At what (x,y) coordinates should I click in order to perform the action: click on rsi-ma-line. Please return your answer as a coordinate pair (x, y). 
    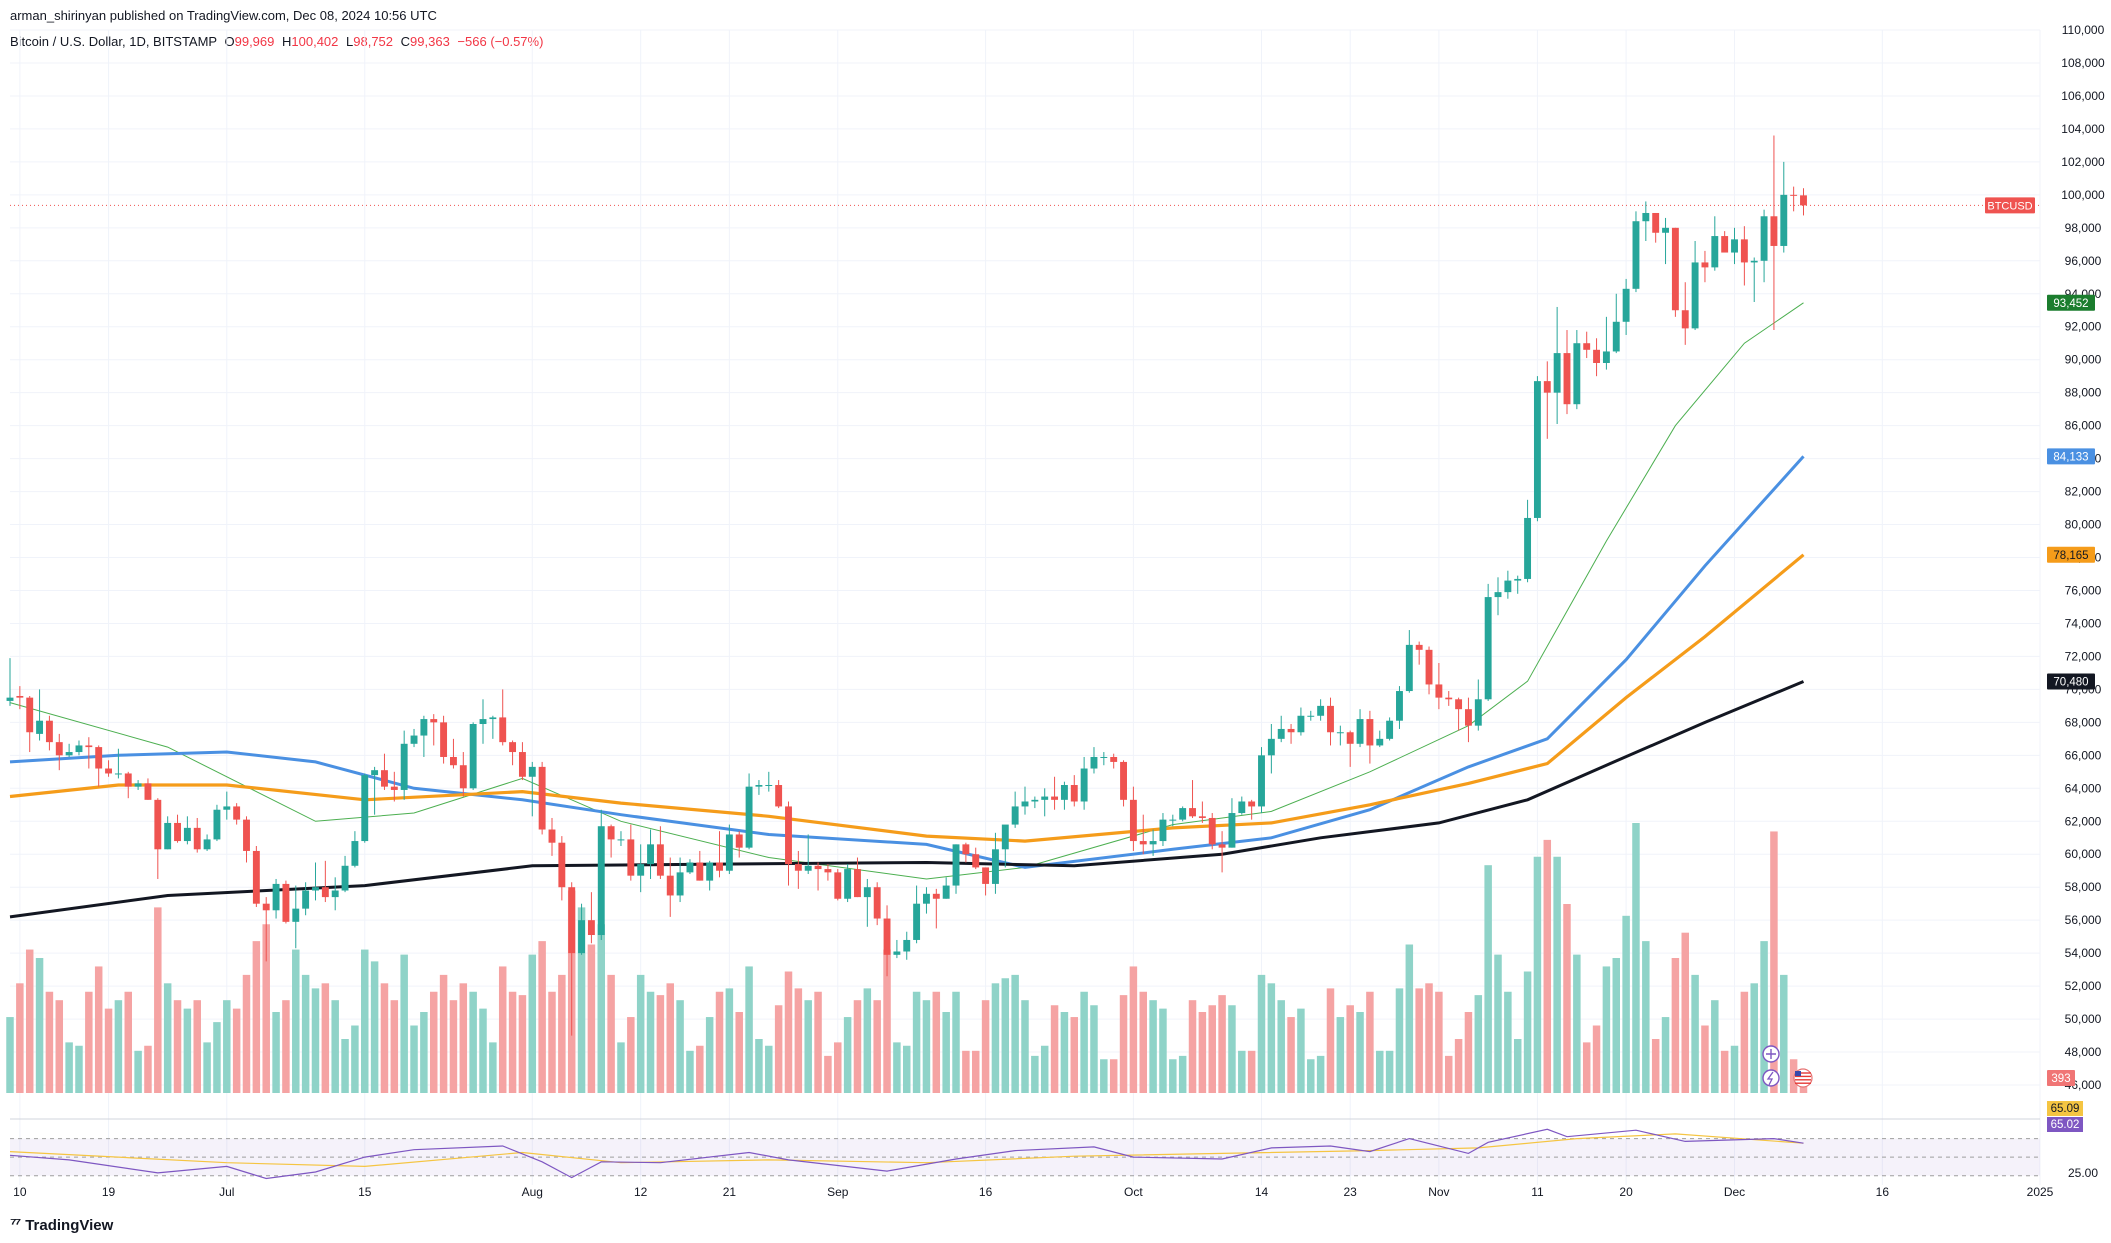
    Looking at the image, I should click on (906, 1150).